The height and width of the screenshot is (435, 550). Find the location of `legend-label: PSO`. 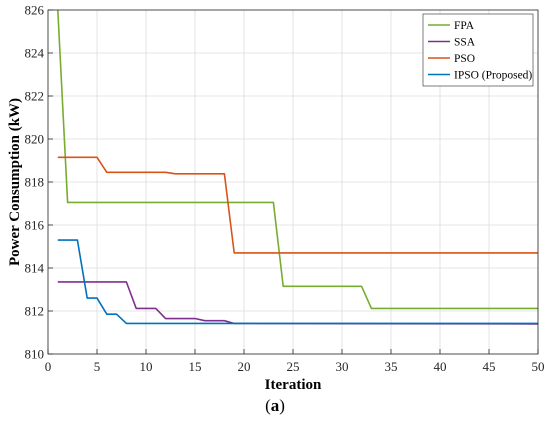

legend-label: PSO is located at coordinates (464, 59).